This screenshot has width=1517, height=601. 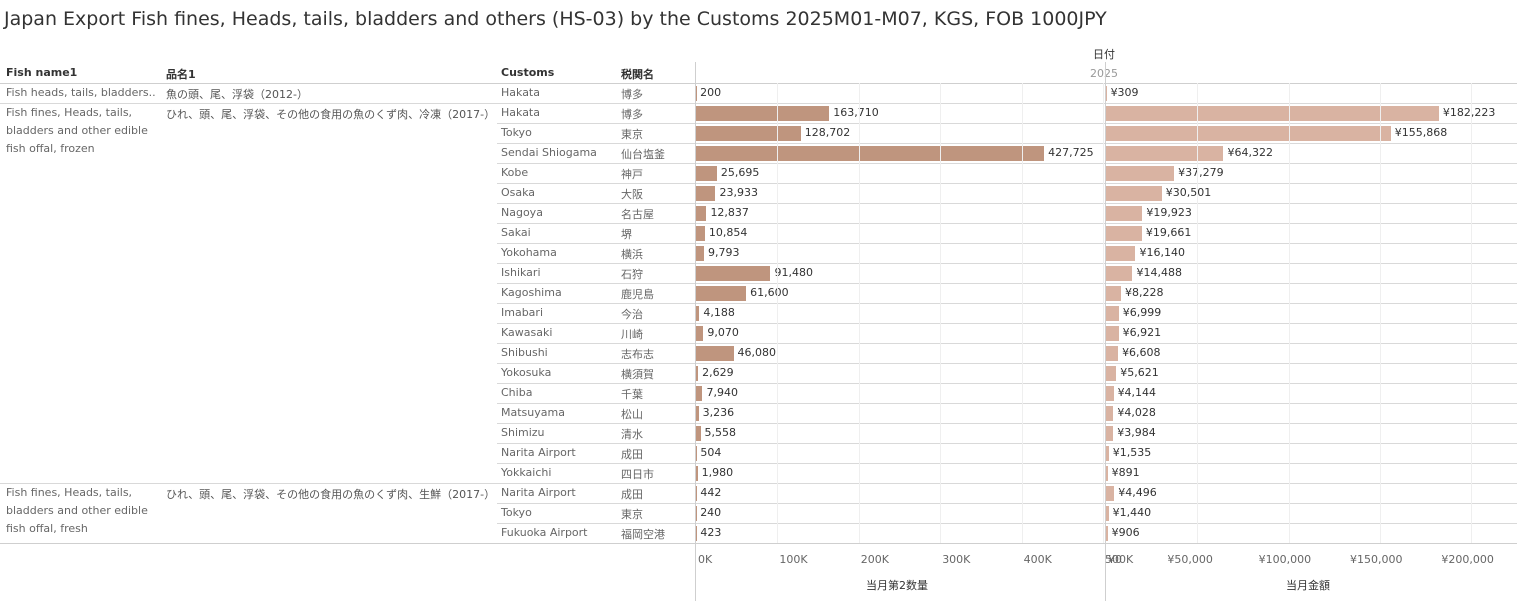 What do you see at coordinates (632, 194) in the screenshot?
I see `zeikan-cell: 大阪` at bounding box center [632, 194].